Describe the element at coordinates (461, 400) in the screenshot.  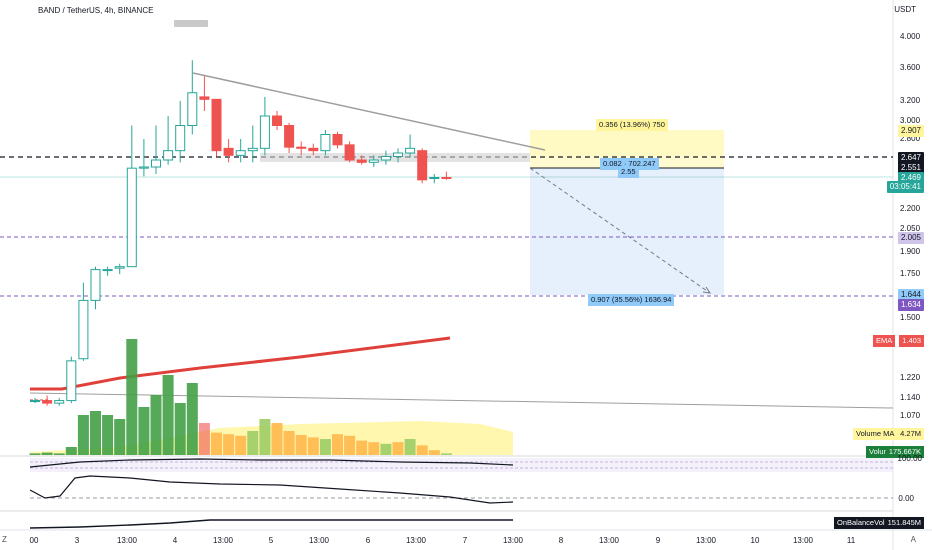
I see `support-trendline` at that location.